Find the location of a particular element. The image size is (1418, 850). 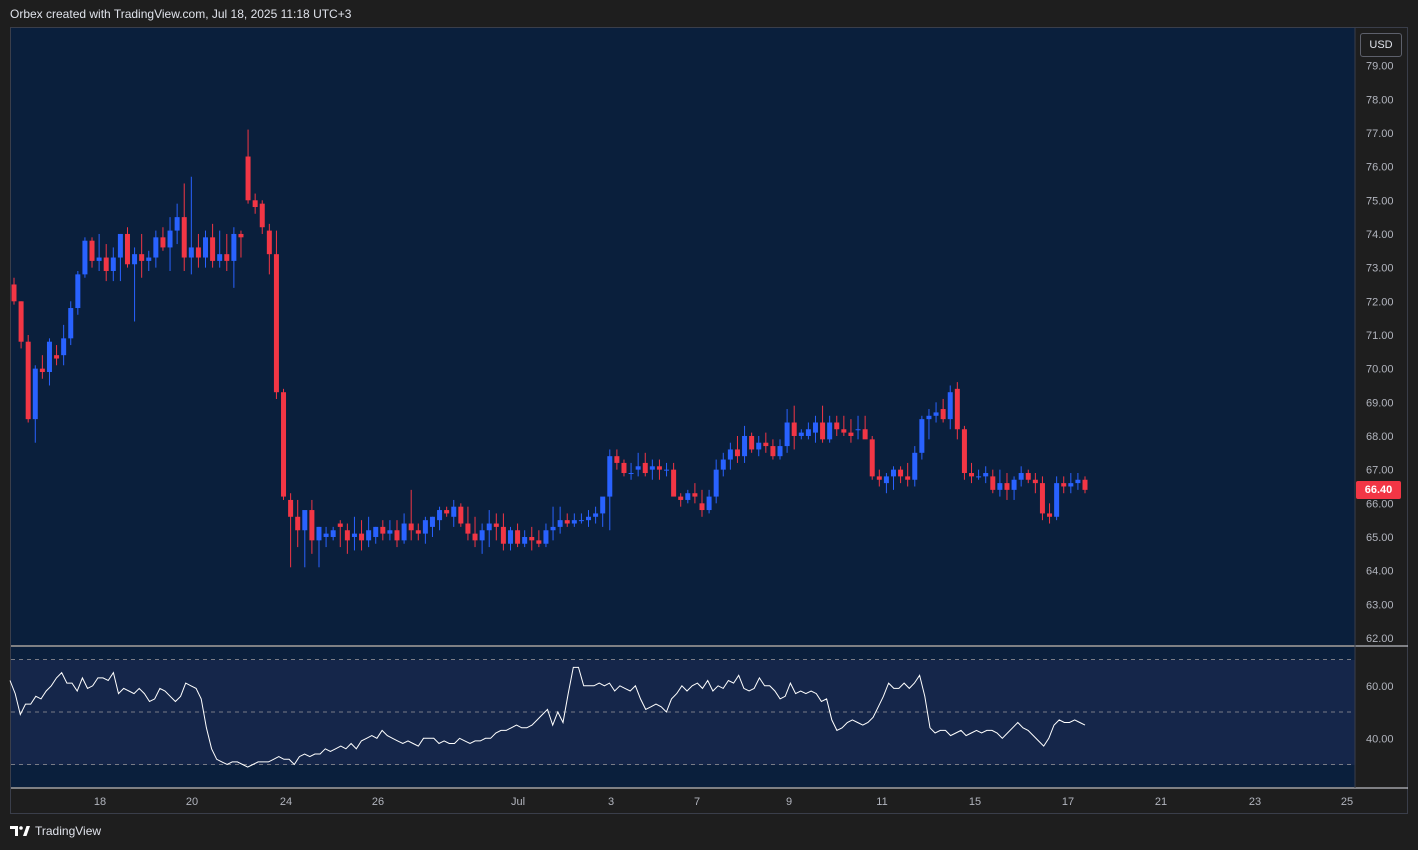

price-tick-label: 75.00 is located at coordinates (1380, 201).